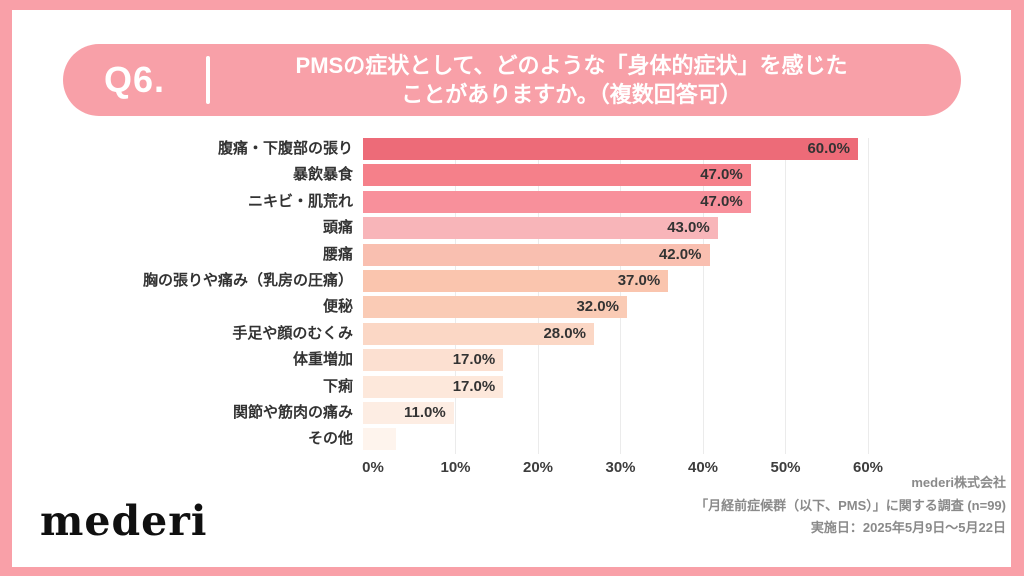  Describe the element at coordinates (687, 333) in the screenshot. I see `bar-track: 28.0%` at that location.